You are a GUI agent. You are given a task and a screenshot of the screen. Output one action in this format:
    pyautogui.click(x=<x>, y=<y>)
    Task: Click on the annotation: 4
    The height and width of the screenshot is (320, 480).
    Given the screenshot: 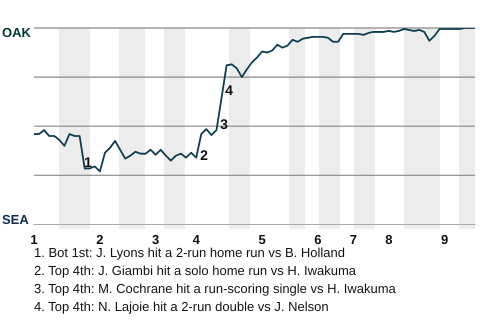 What is the action you would take?
    pyautogui.click(x=229, y=90)
    